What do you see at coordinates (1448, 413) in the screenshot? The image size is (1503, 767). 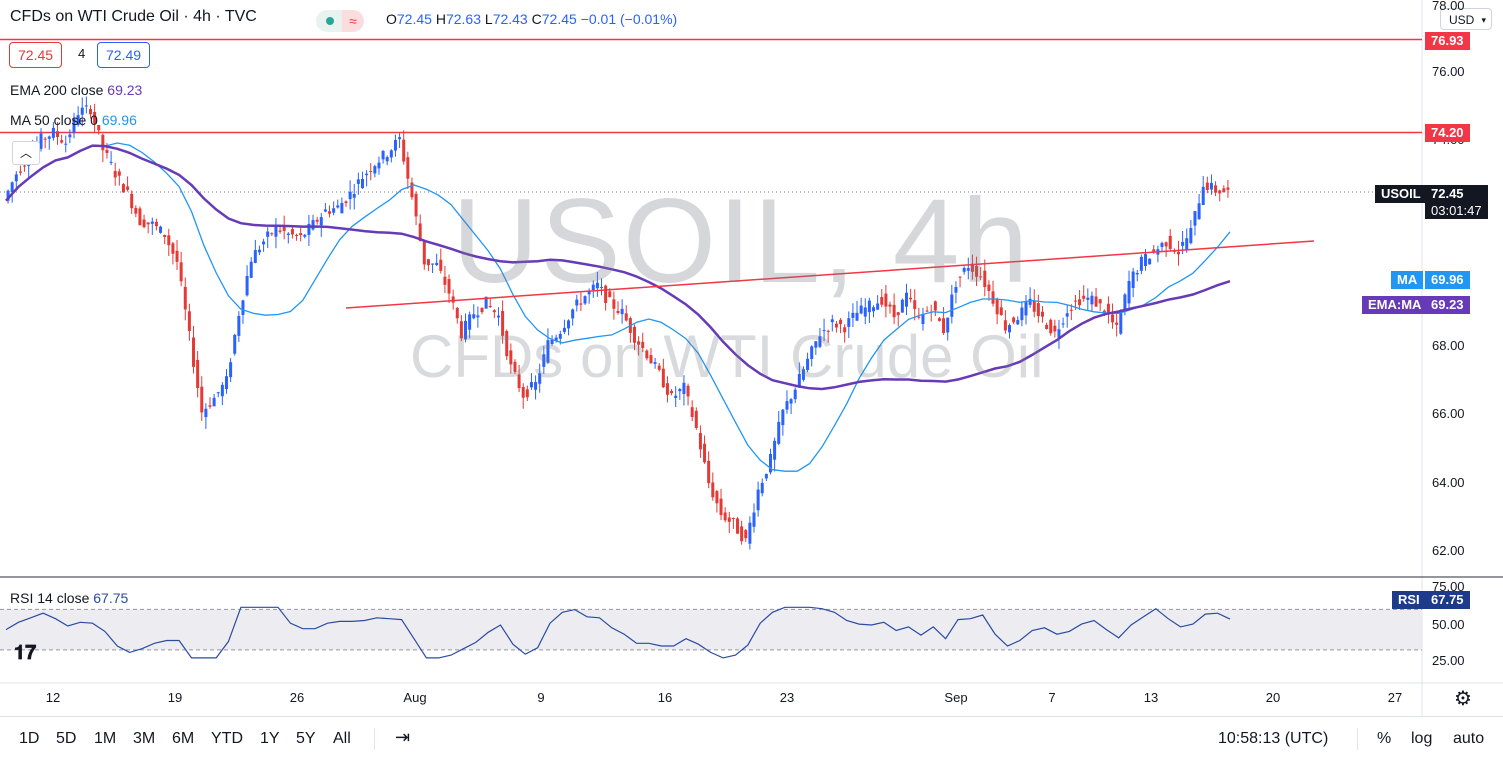 I see `price-tick: 66.00` at bounding box center [1448, 413].